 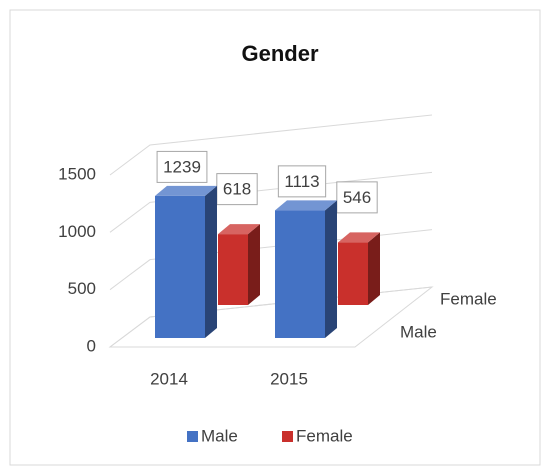 What do you see at coordinates (324, 435) in the screenshot?
I see `legend-label: Female` at bounding box center [324, 435].